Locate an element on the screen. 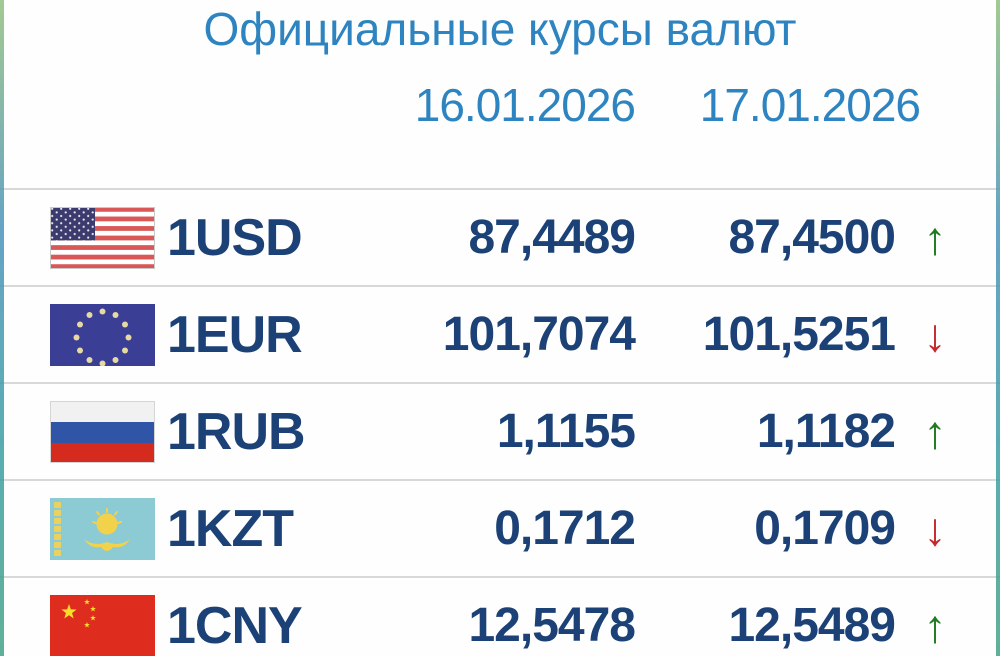  rate-curr: 12,5489 is located at coordinates (812, 625).